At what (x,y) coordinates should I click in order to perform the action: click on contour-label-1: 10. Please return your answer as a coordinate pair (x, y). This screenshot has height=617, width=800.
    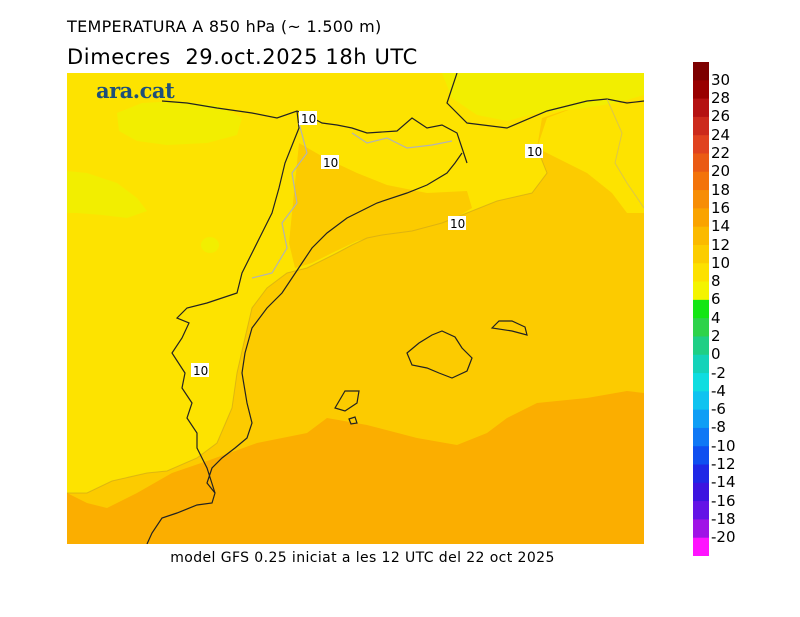
    Looking at the image, I should click on (308, 118).